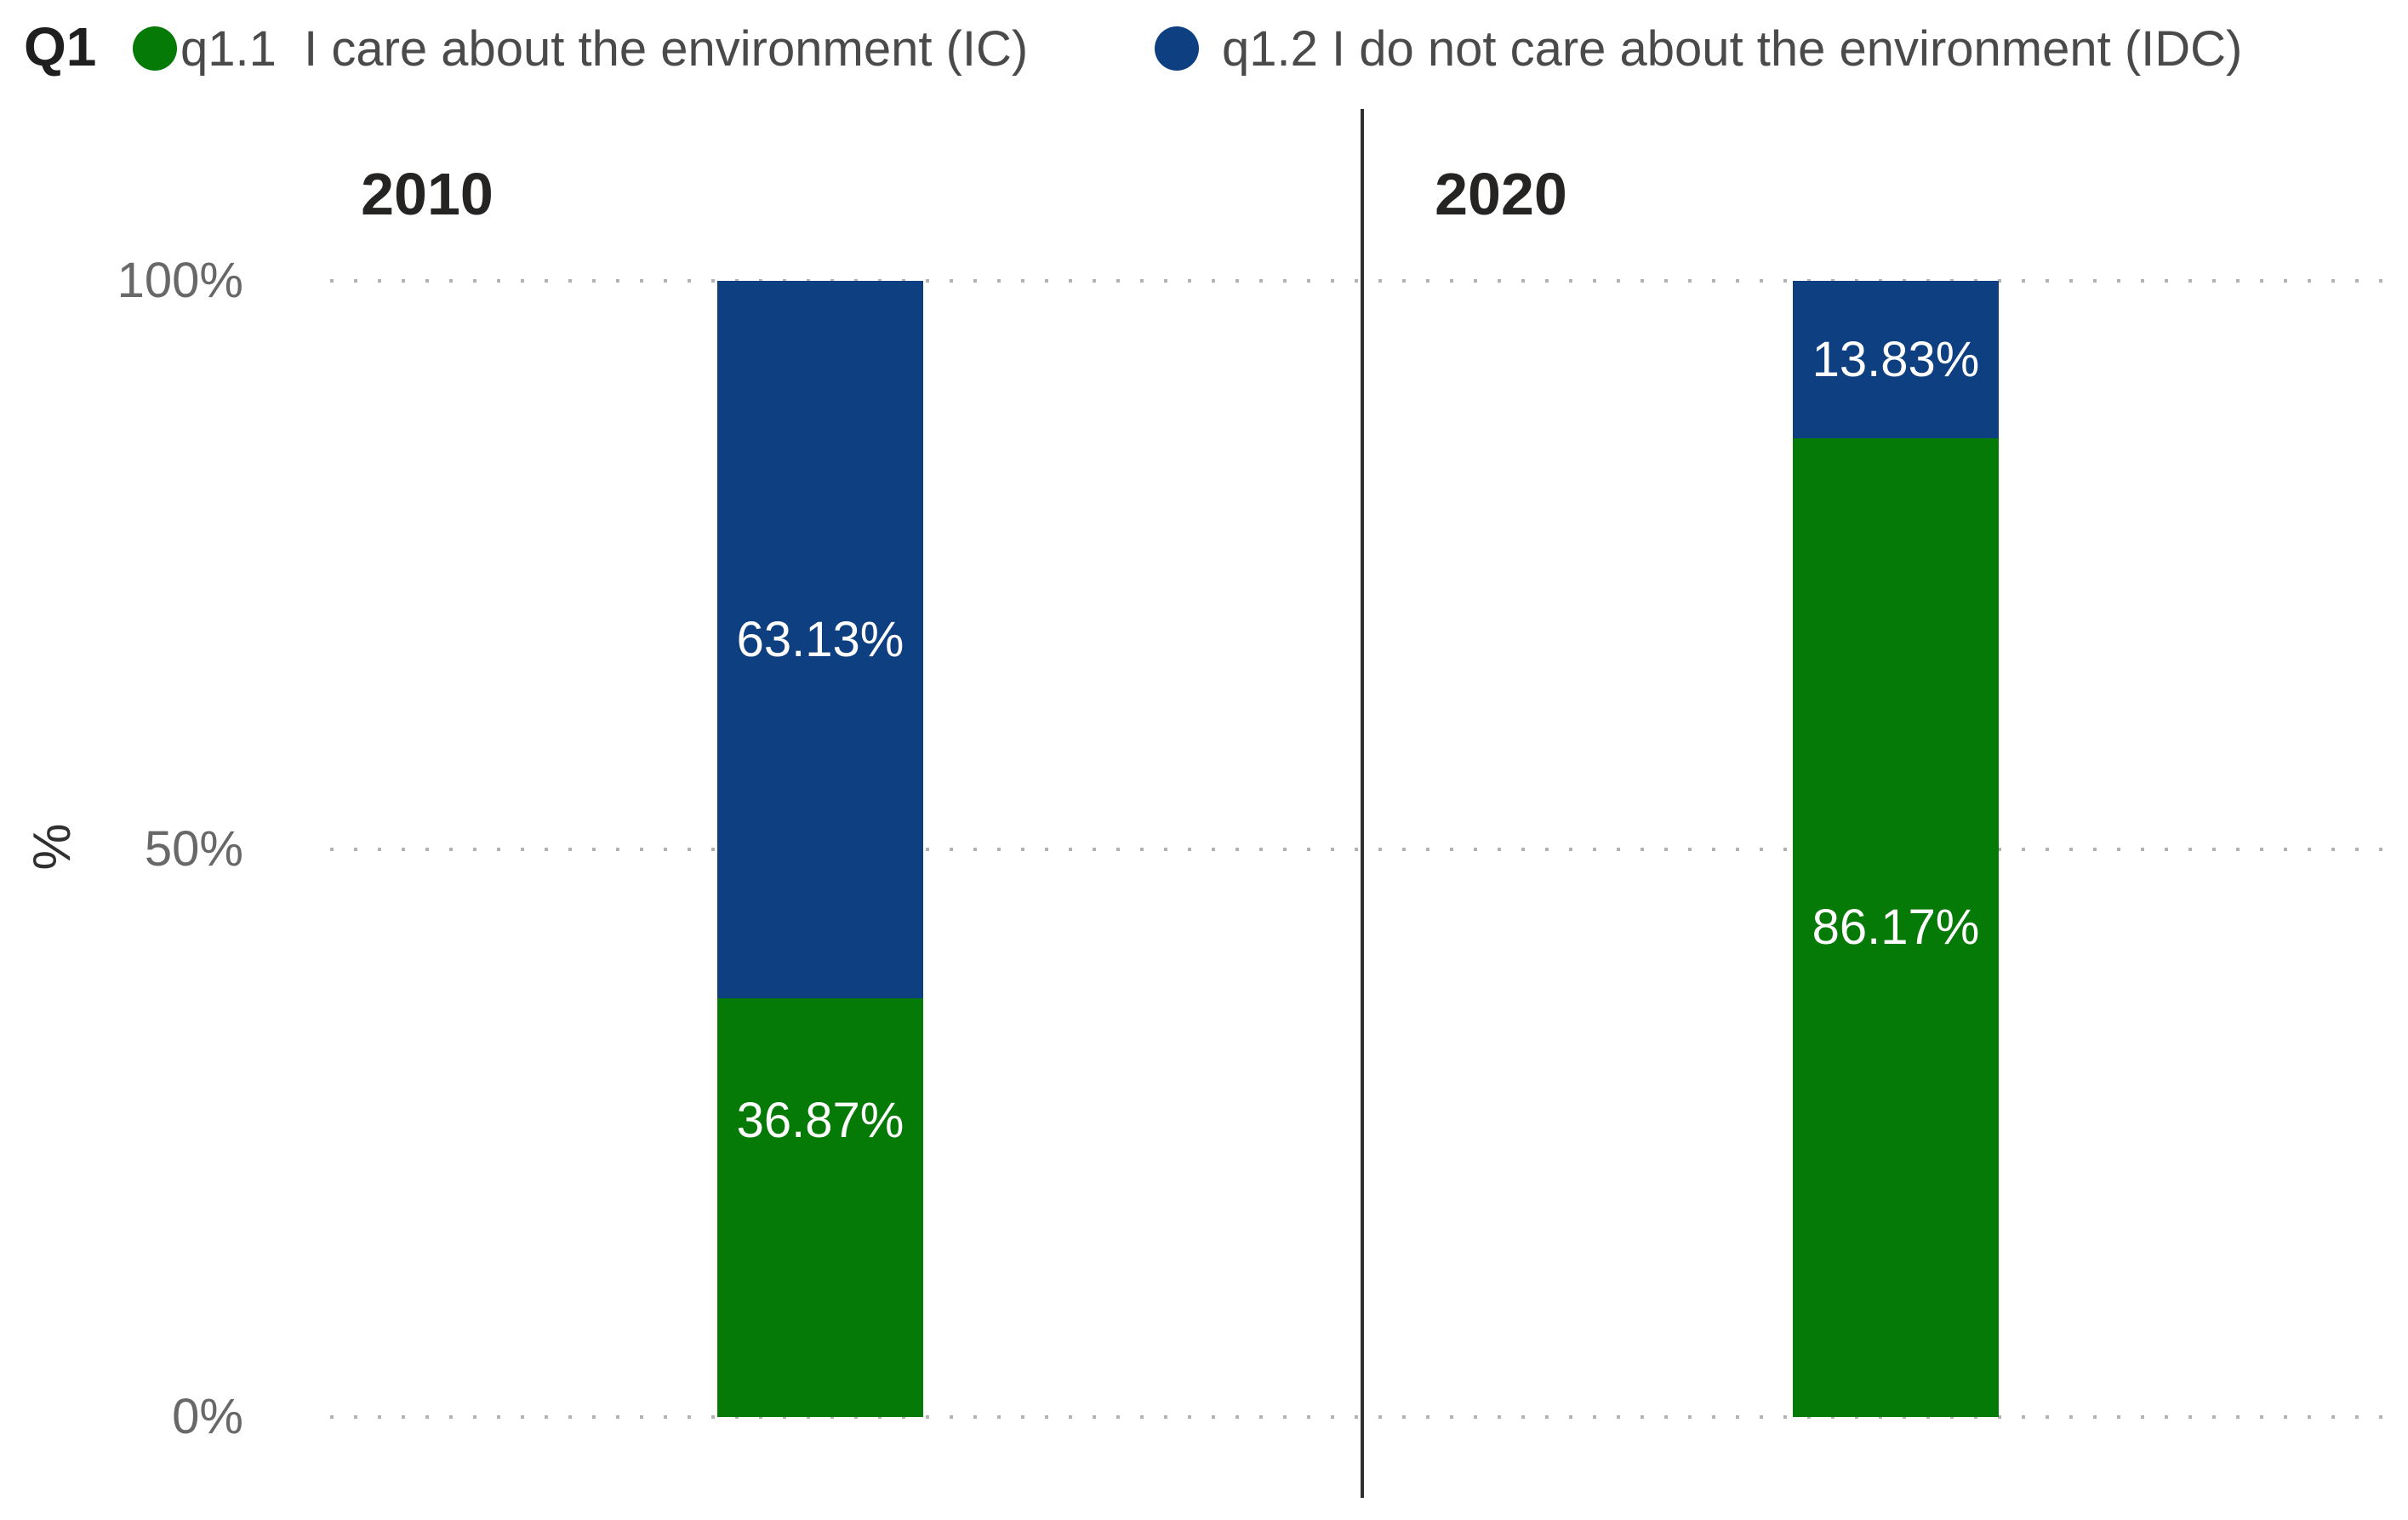 The image size is (2408, 1520). I want to click on panel-title-2010: 2010, so click(427, 194).